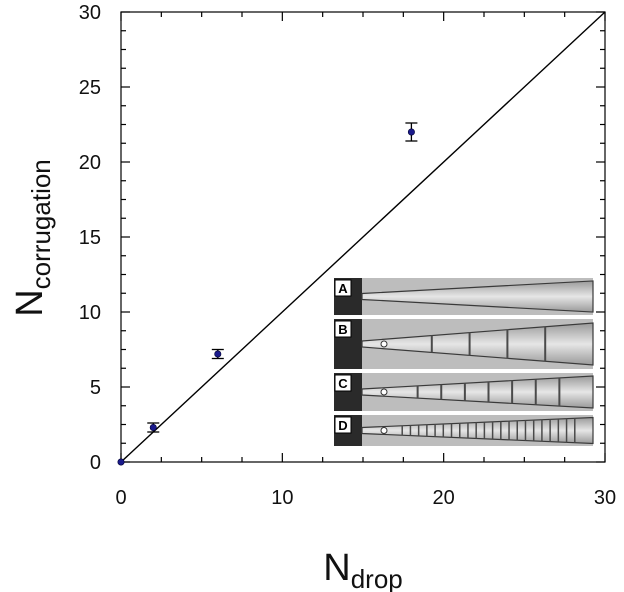  I want to click on y-tick-label: 30, so click(90, 13).